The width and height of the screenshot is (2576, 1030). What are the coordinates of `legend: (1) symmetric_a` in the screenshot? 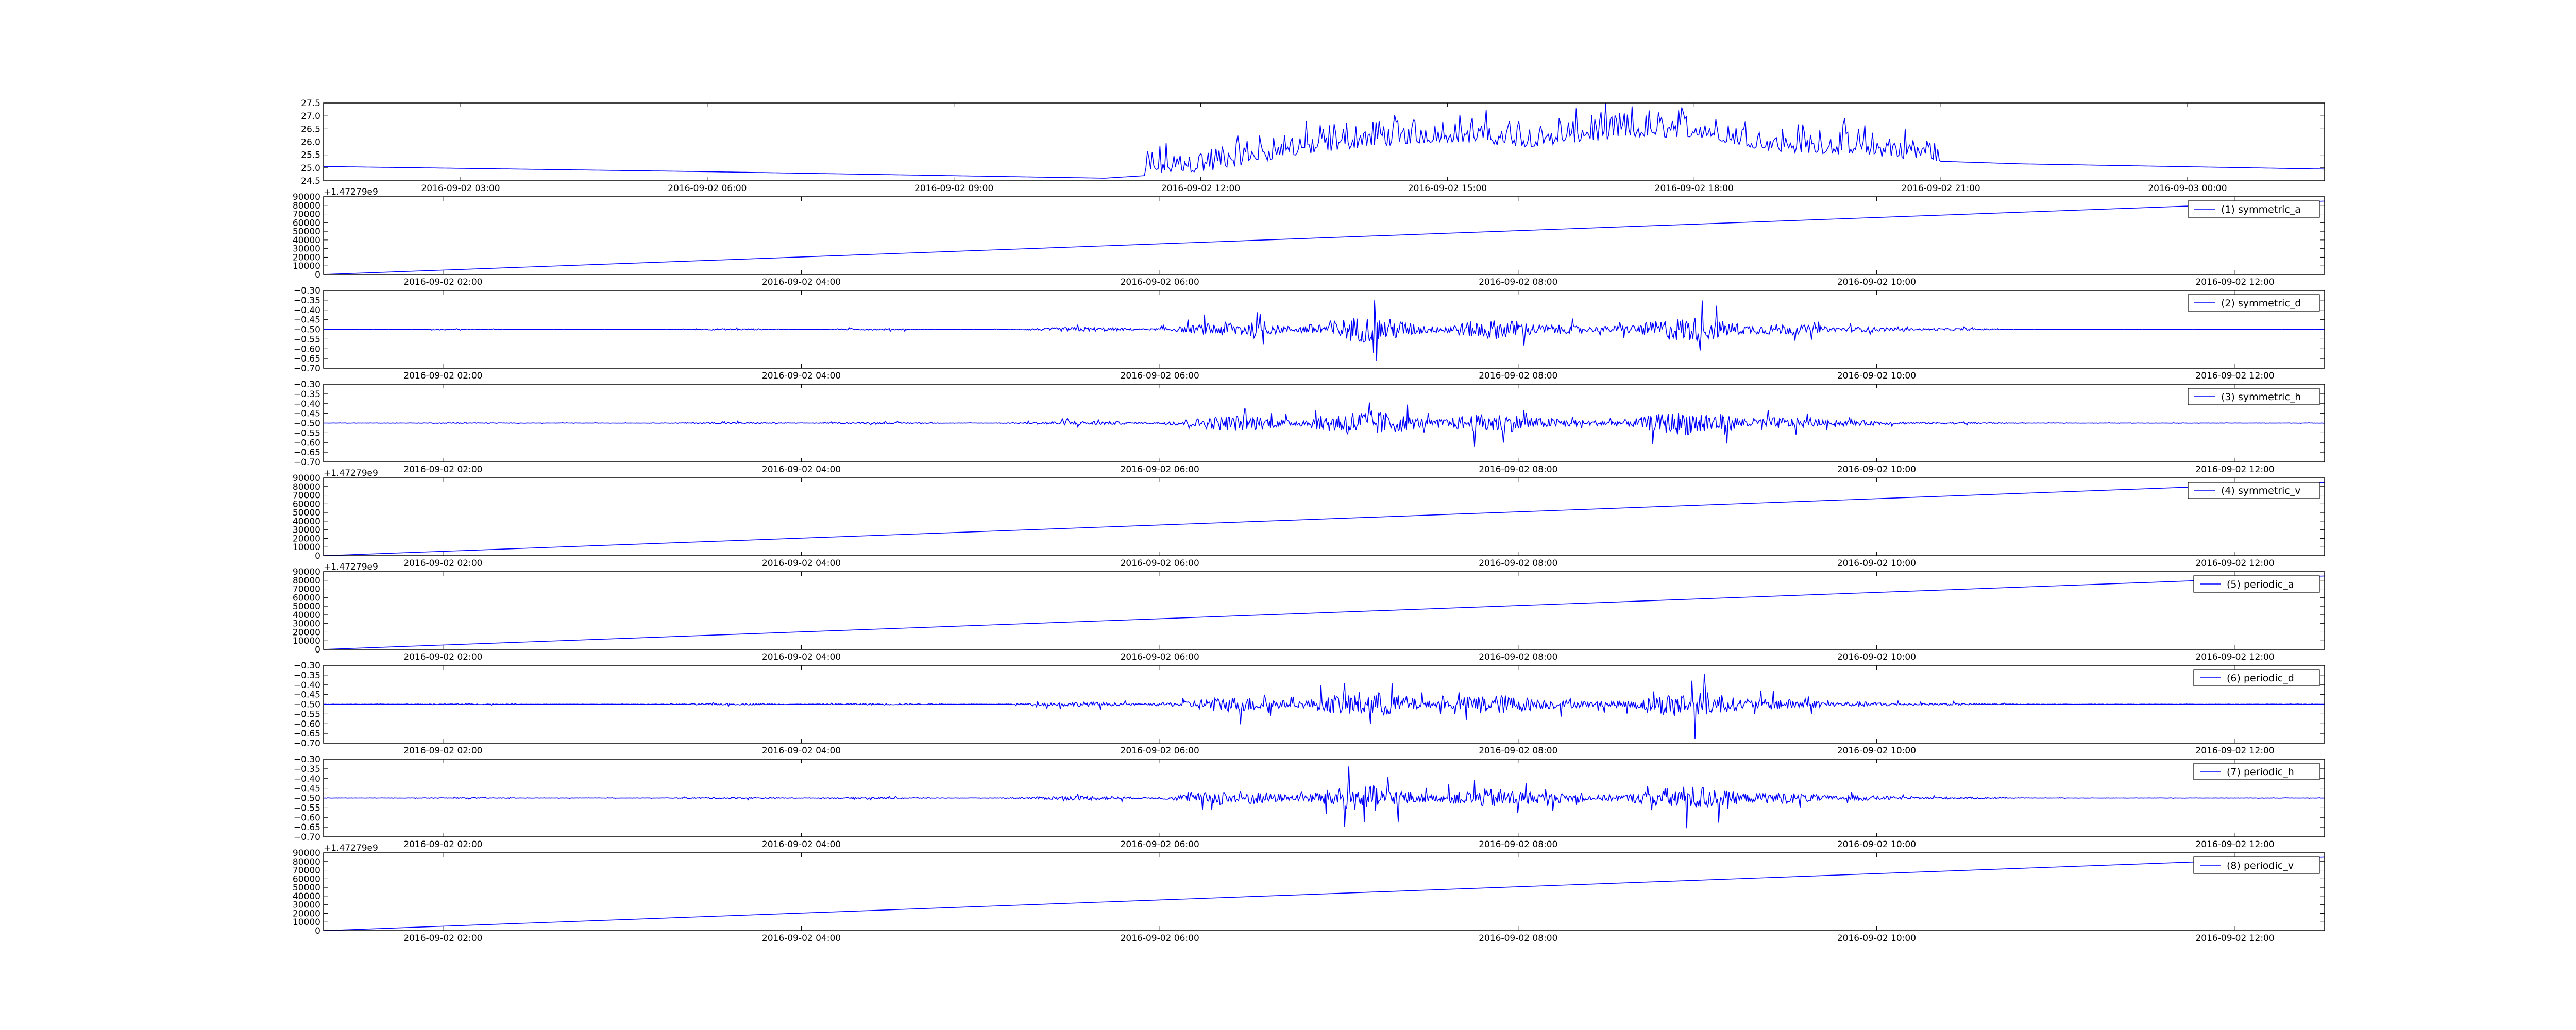 It's located at (2254, 209).